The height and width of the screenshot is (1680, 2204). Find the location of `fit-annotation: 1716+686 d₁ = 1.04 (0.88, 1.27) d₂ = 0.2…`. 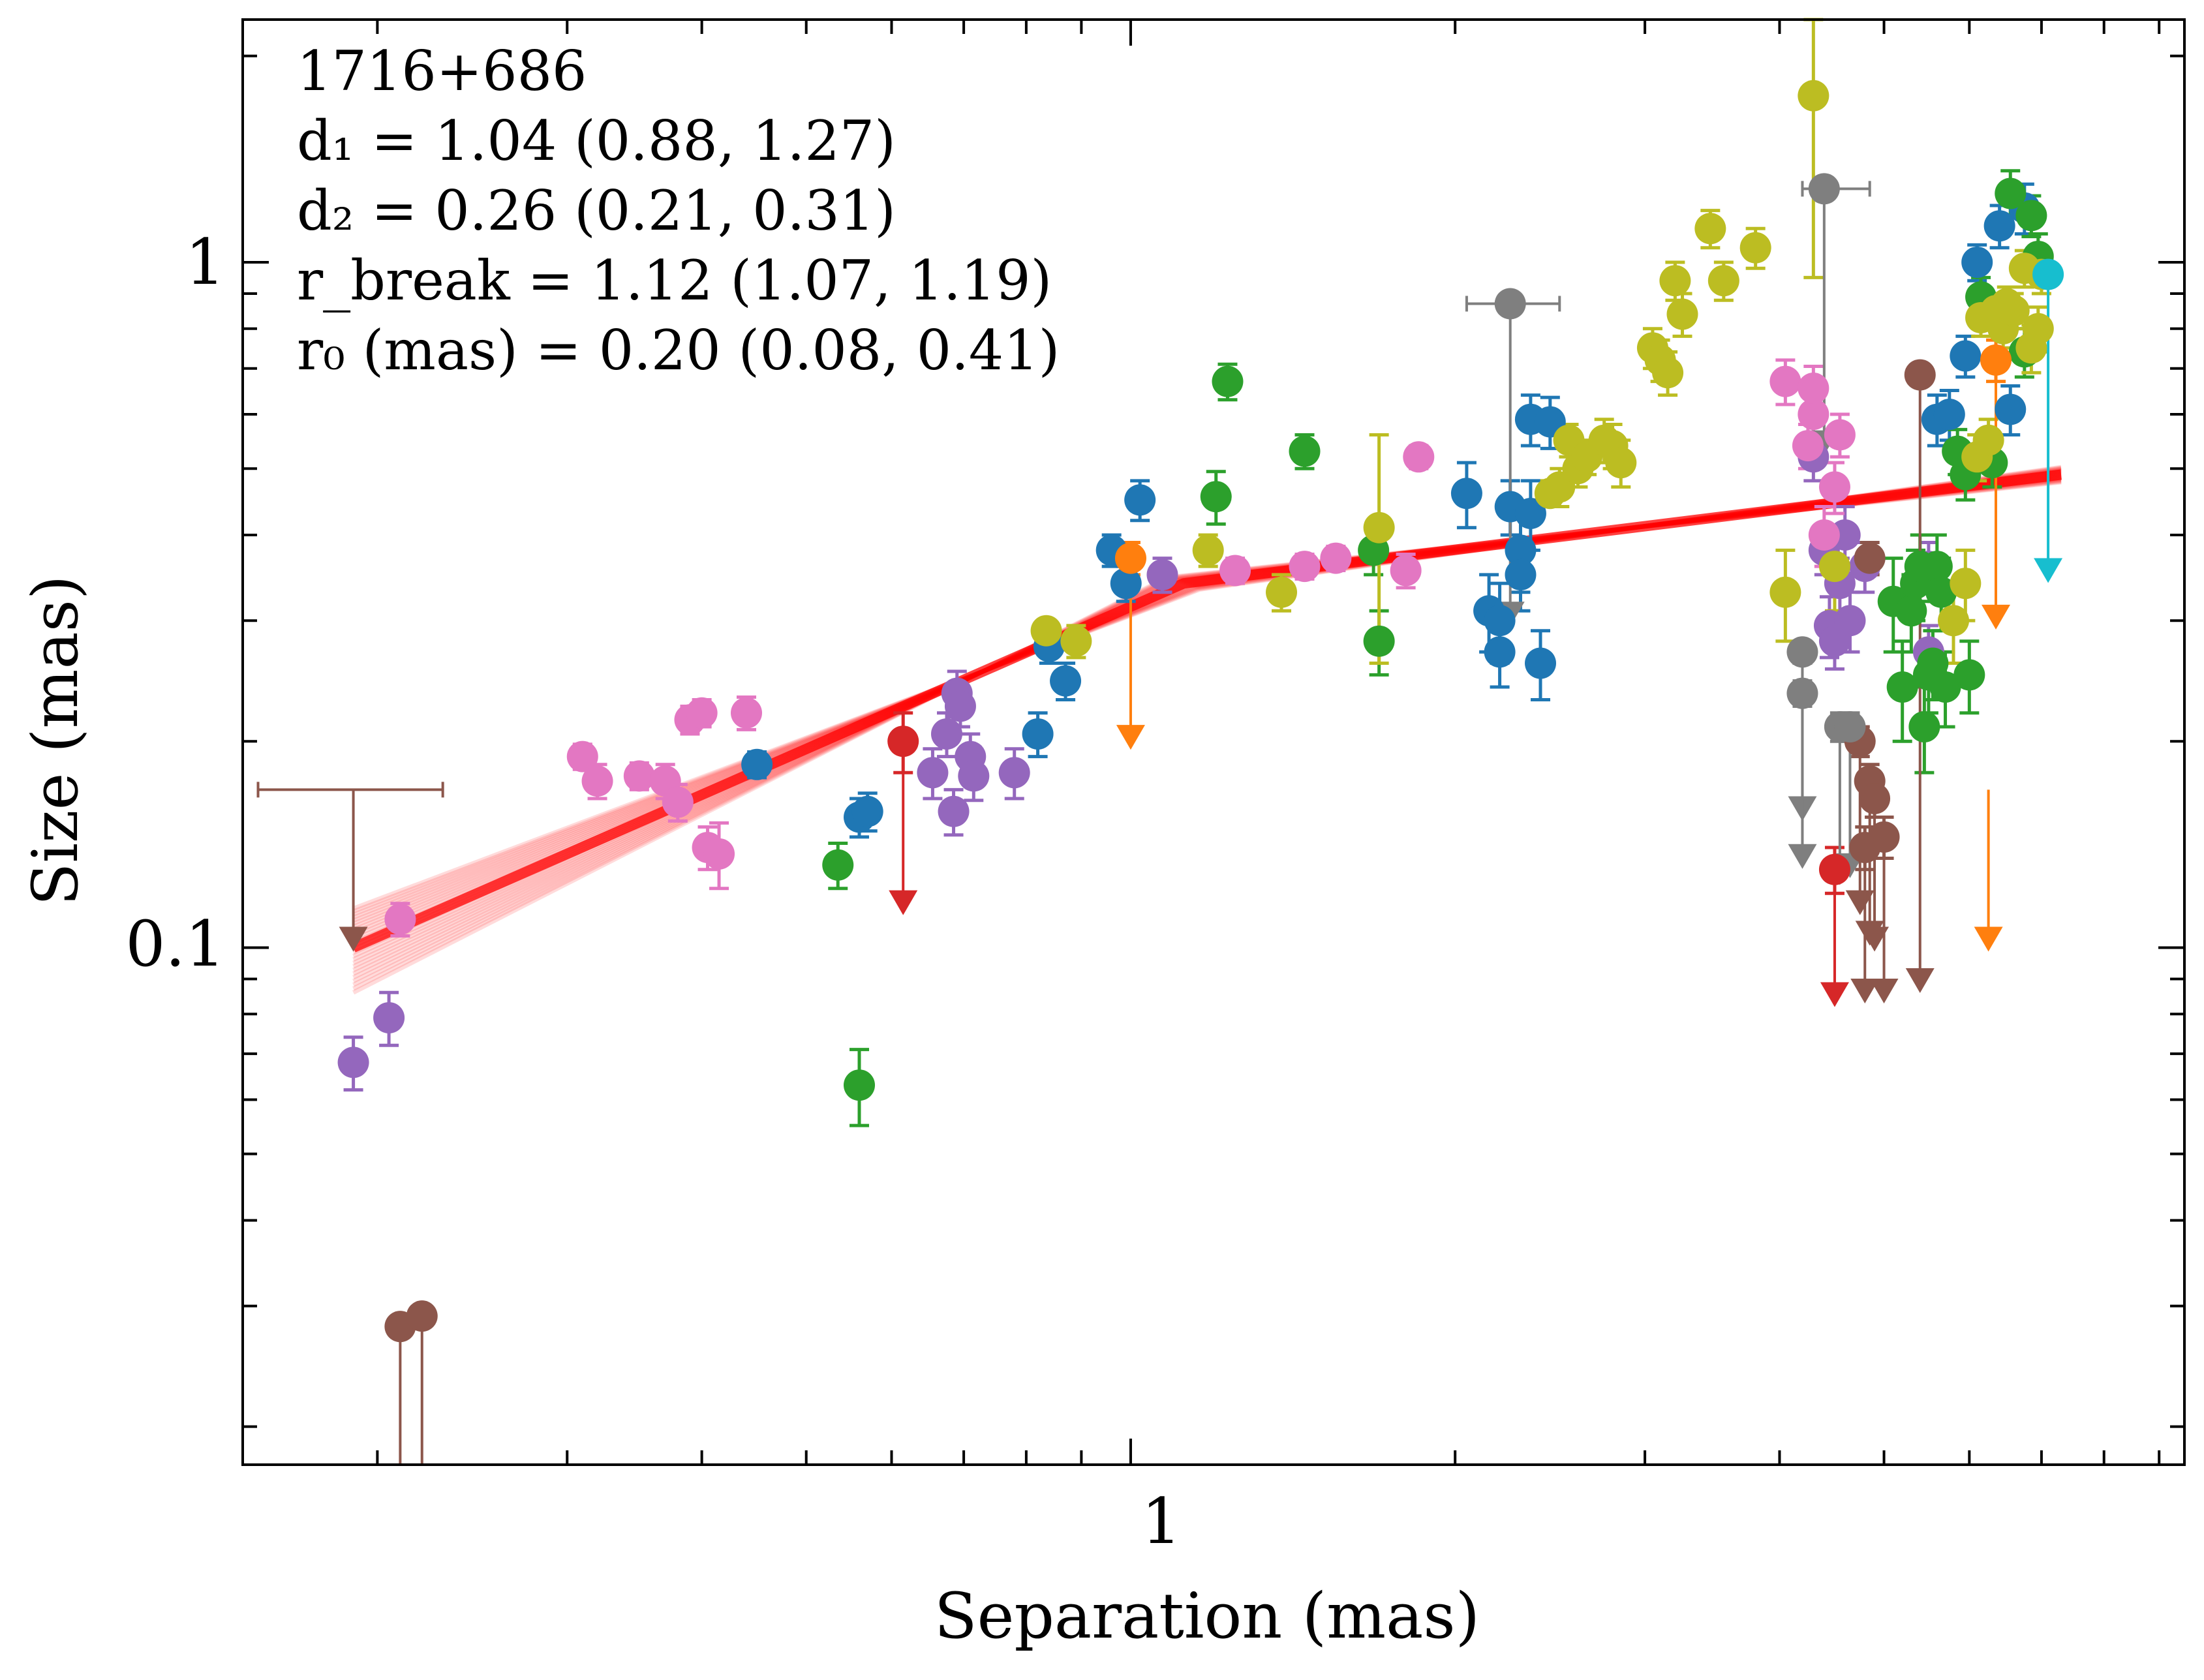

fit-annotation: 1716+686 d₁ = 1.04 (0.88, 1.27) d₂ = 0.2… is located at coordinates (678, 211).